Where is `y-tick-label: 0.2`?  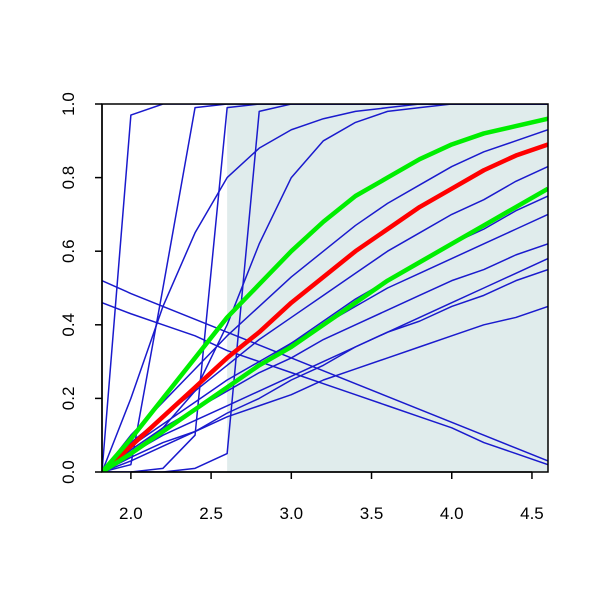
y-tick-label: 0.2 is located at coordinates (68, 399).